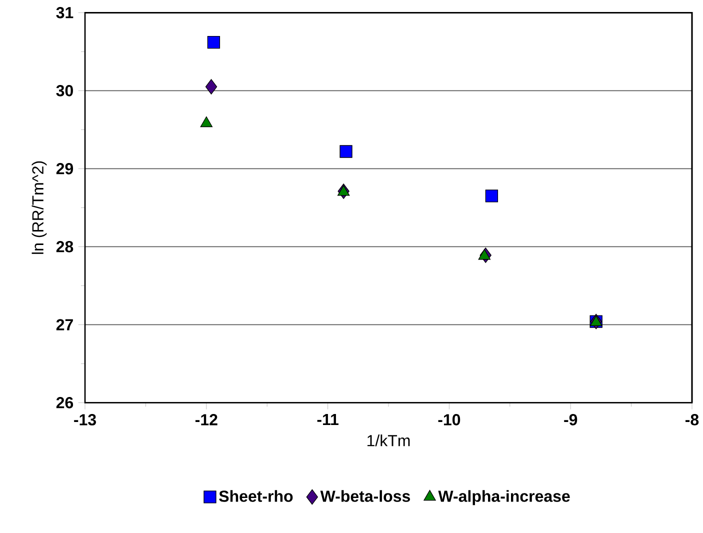 The image size is (703, 533). Describe the element at coordinates (64, 324) in the screenshot. I see `y-tick-label: 27` at that location.